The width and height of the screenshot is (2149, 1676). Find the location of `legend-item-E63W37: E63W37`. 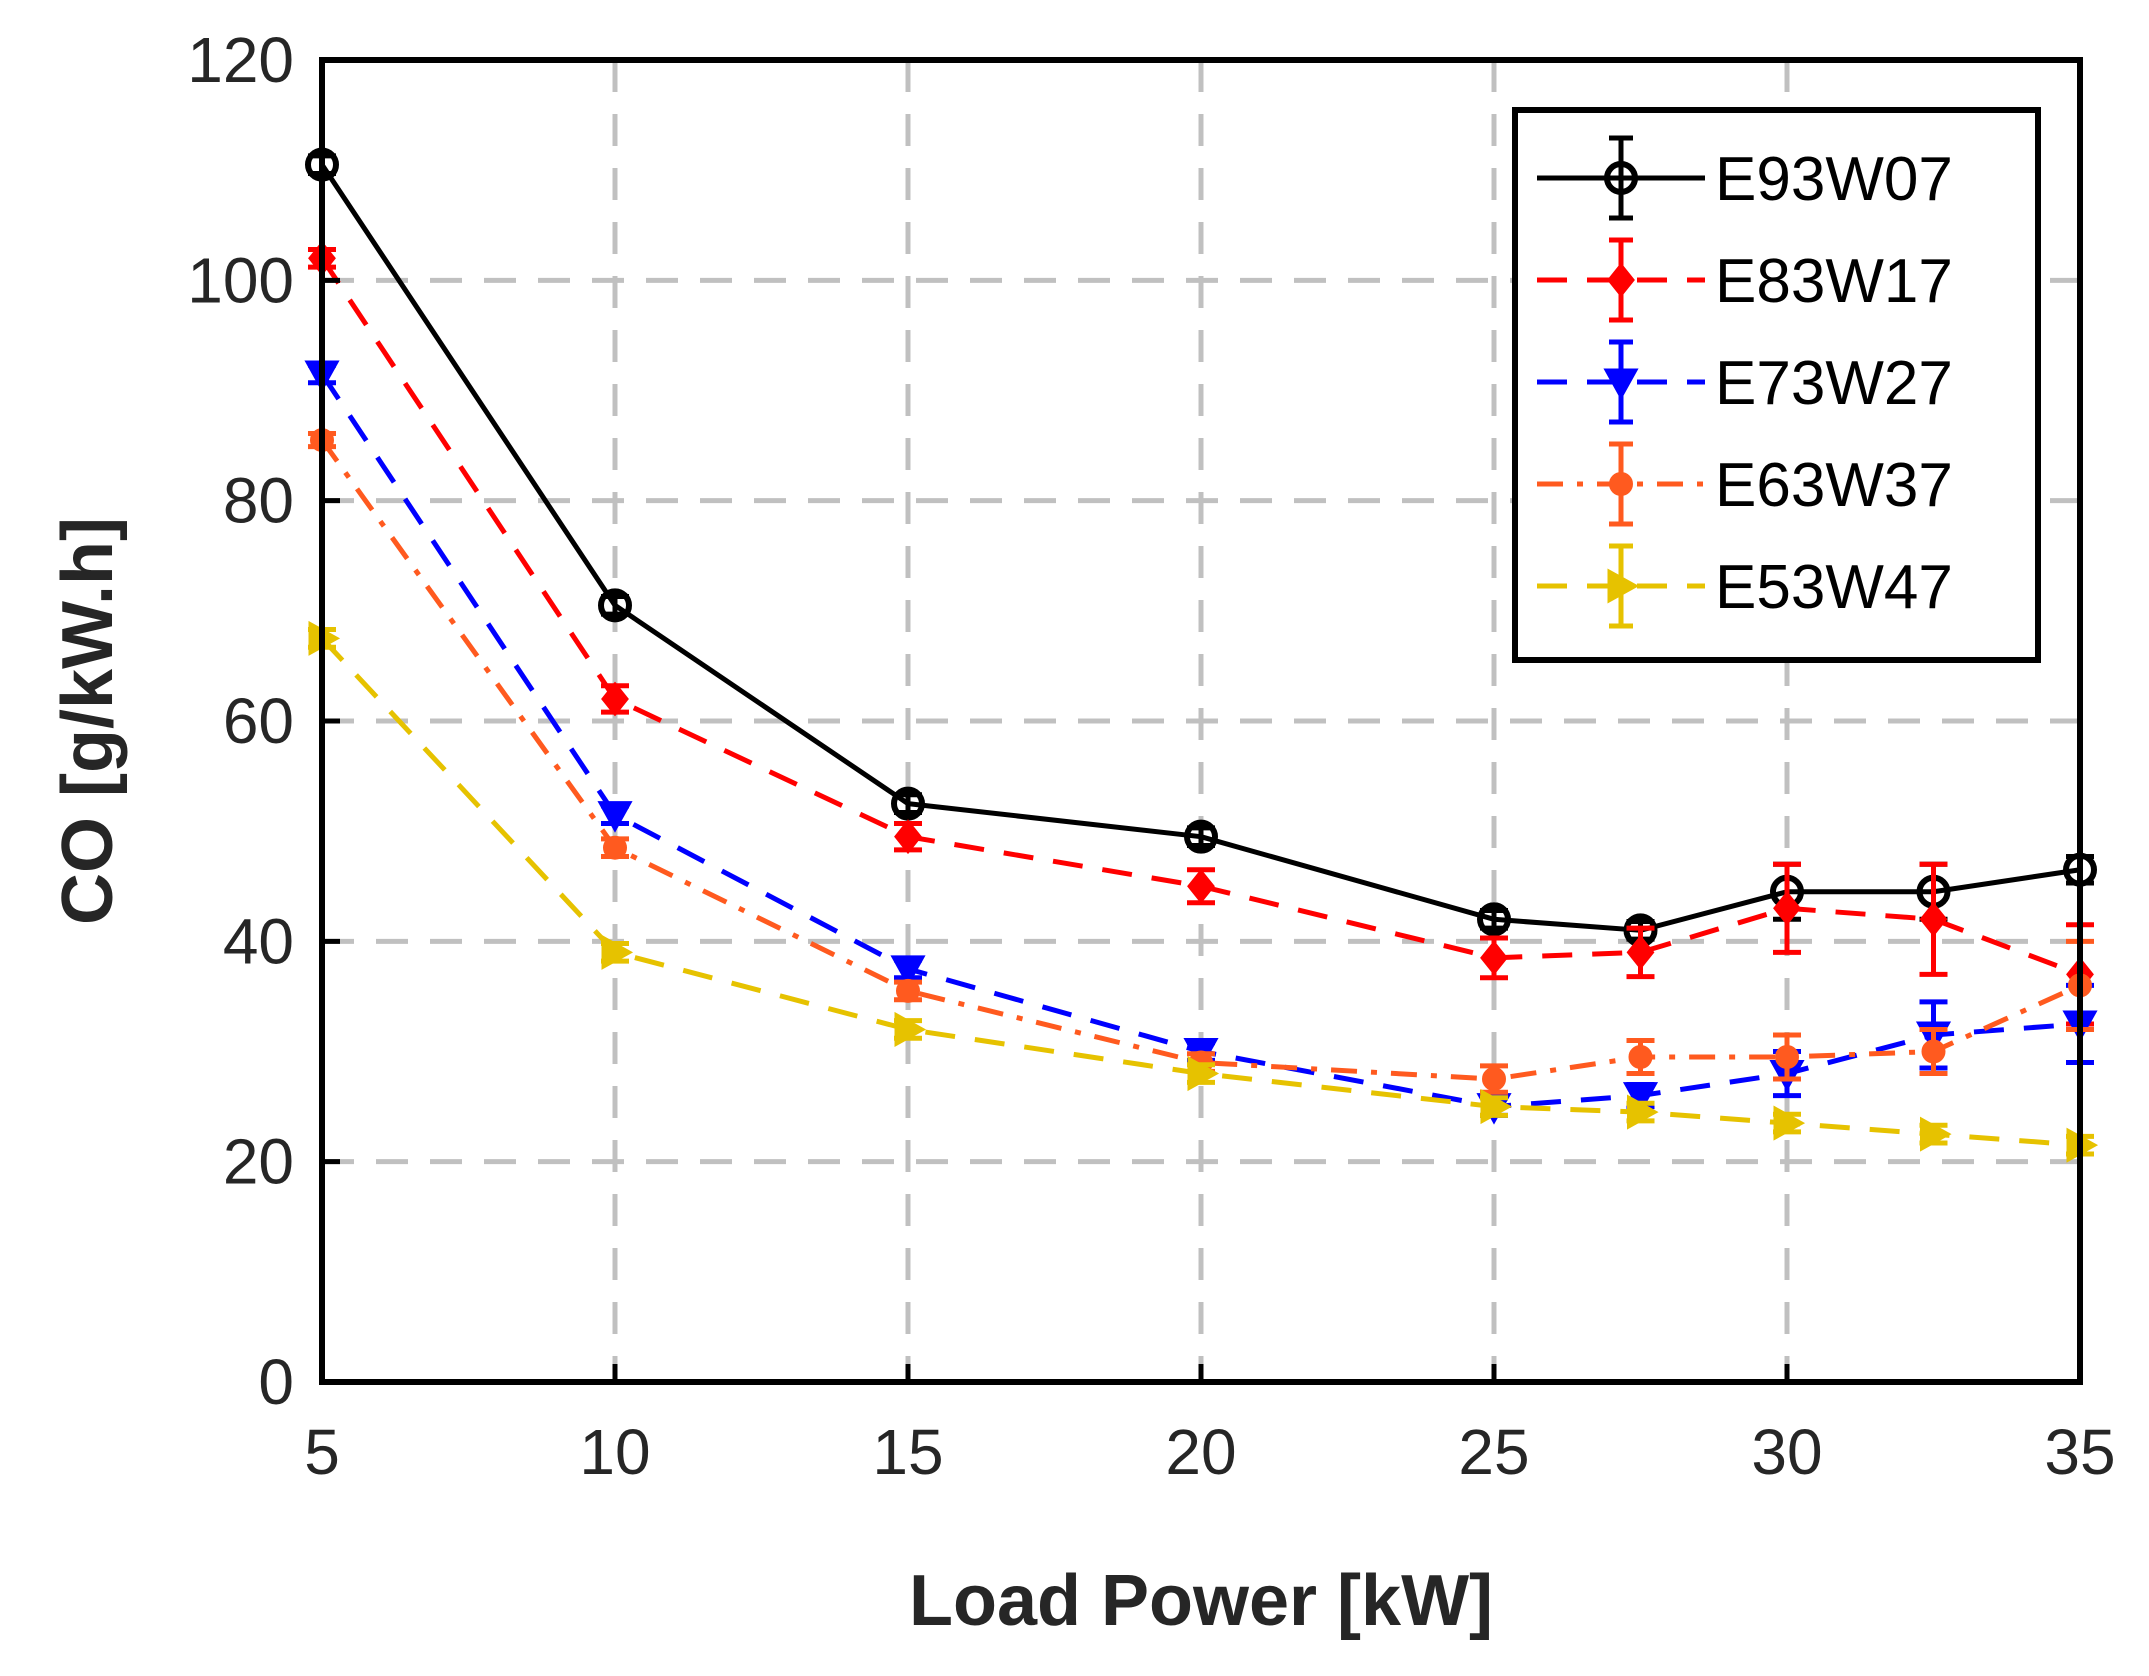

legend-item-E63W37: E63W37 is located at coordinates (1745, 484).